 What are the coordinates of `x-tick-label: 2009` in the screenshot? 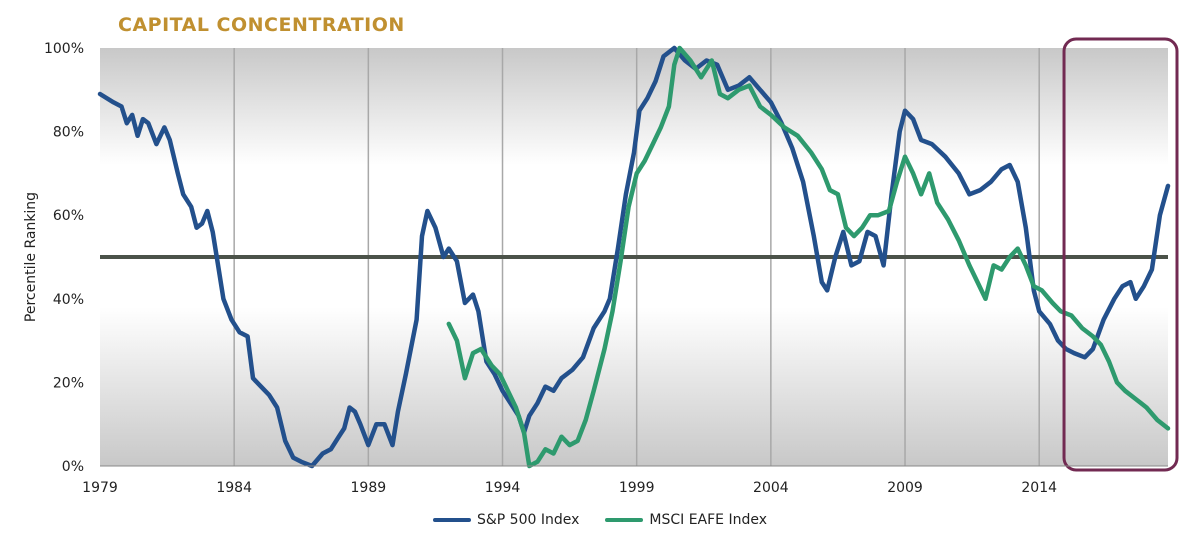 It's located at (905, 488).